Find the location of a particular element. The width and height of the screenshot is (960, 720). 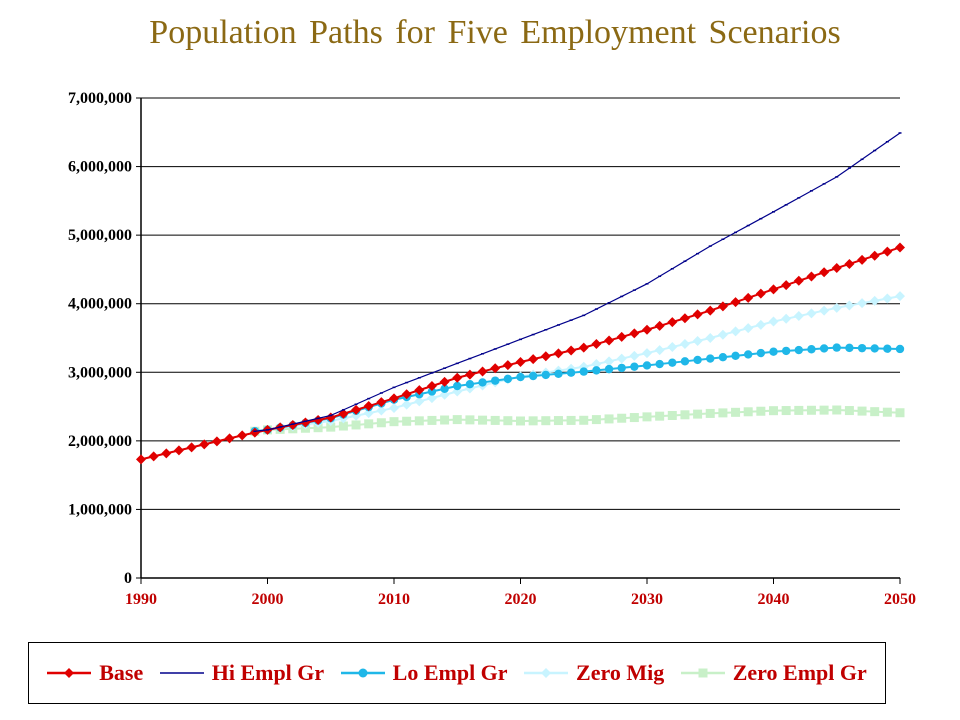

legend-label-zero-empl-gr: Zero Empl Gr is located at coordinates (799, 672).